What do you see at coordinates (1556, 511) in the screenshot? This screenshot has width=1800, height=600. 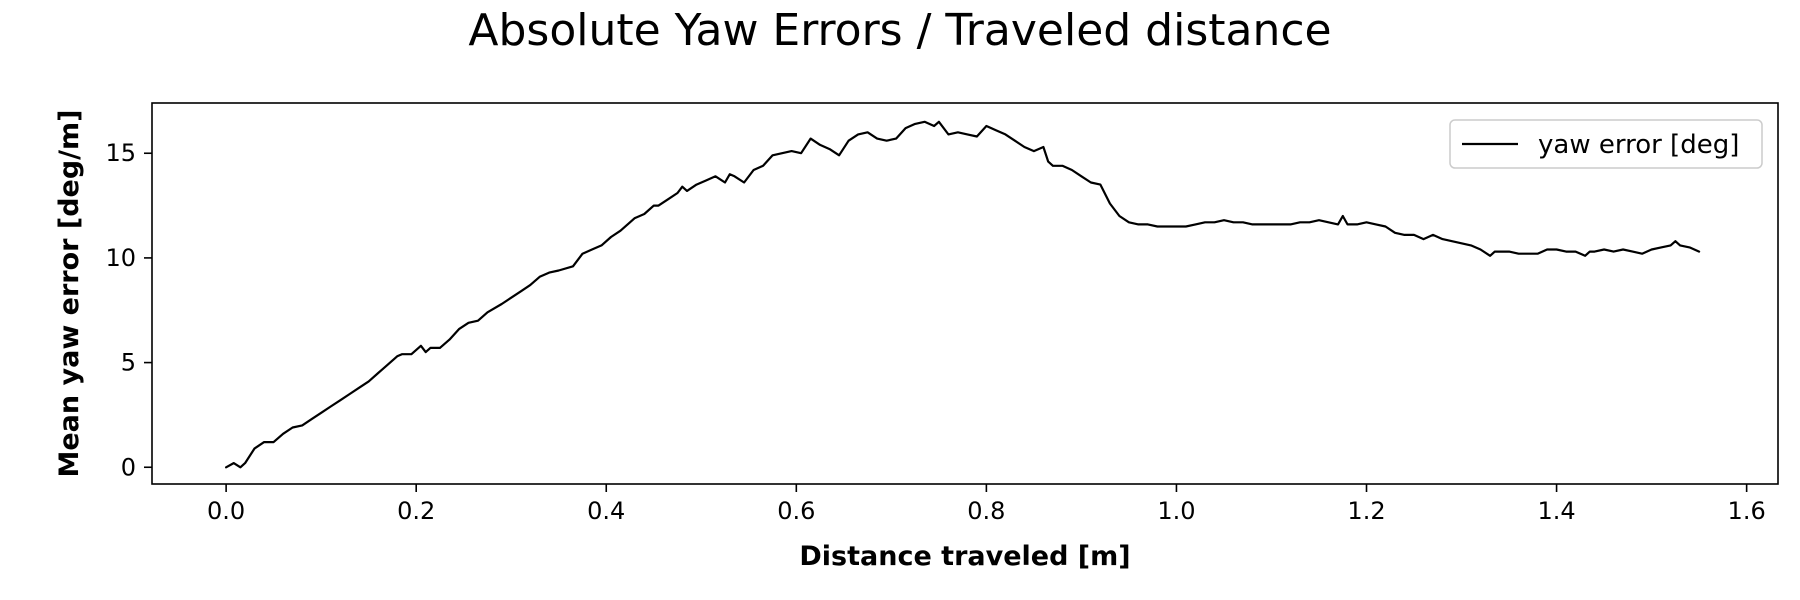 I see `x-tick-label: 1.4` at bounding box center [1556, 511].